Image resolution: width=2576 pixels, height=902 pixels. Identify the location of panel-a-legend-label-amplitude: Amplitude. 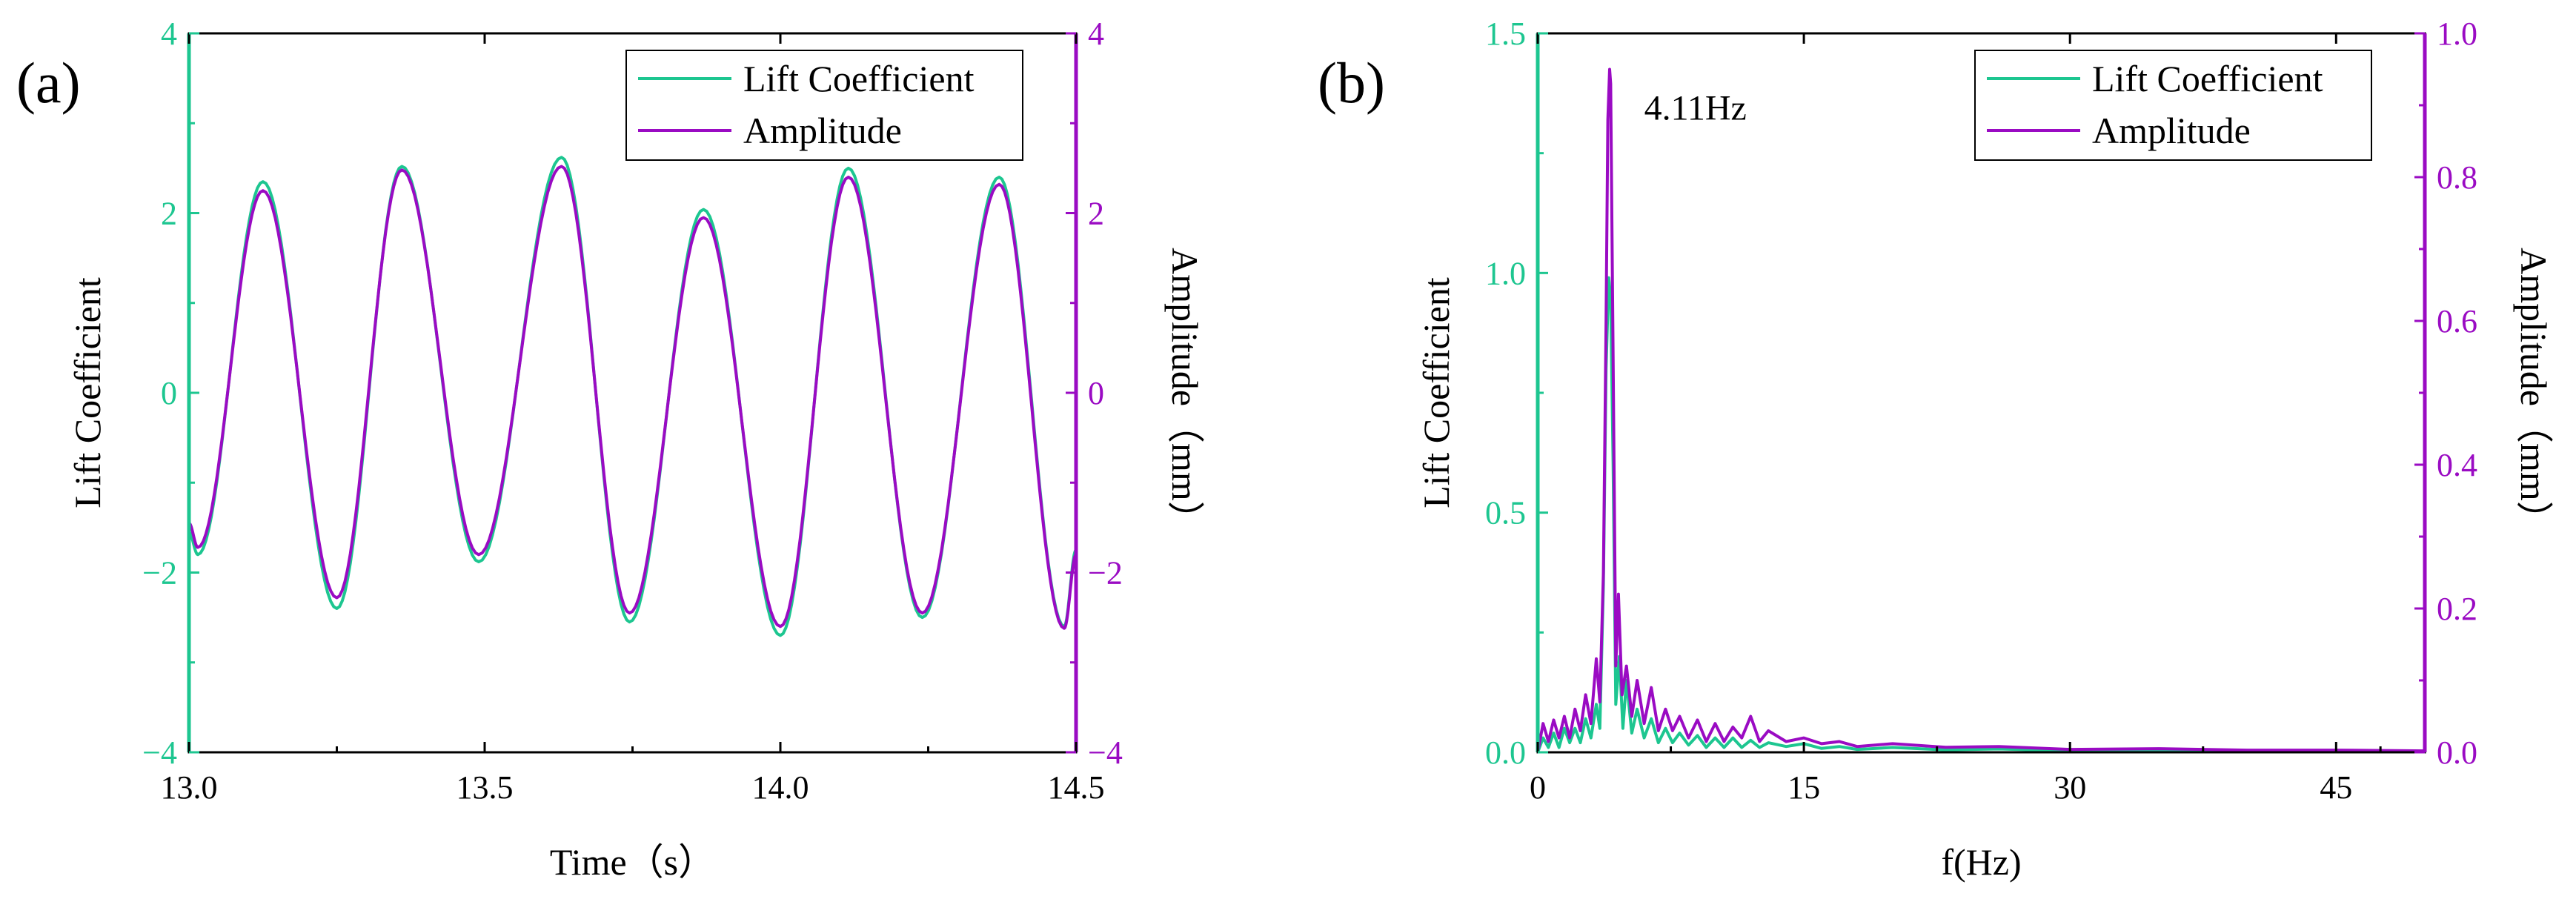
(822, 130).